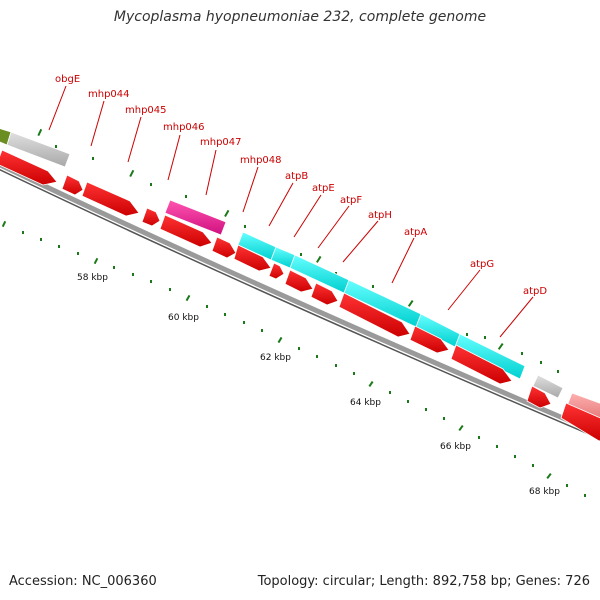 This screenshot has height=600, width=600. What do you see at coordinates (146, 110) in the screenshot?
I see `gene-label-mhp045: mhp045` at bounding box center [146, 110].